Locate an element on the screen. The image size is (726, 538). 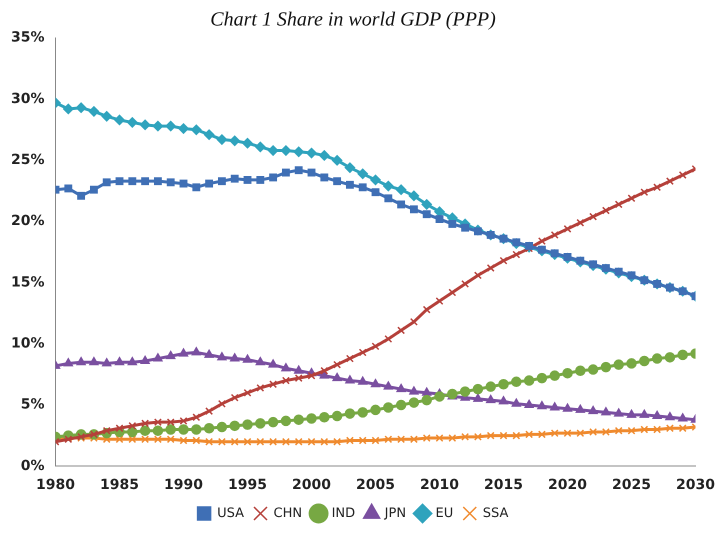
x-tick-label: 1985 is located at coordinates (119, 485).